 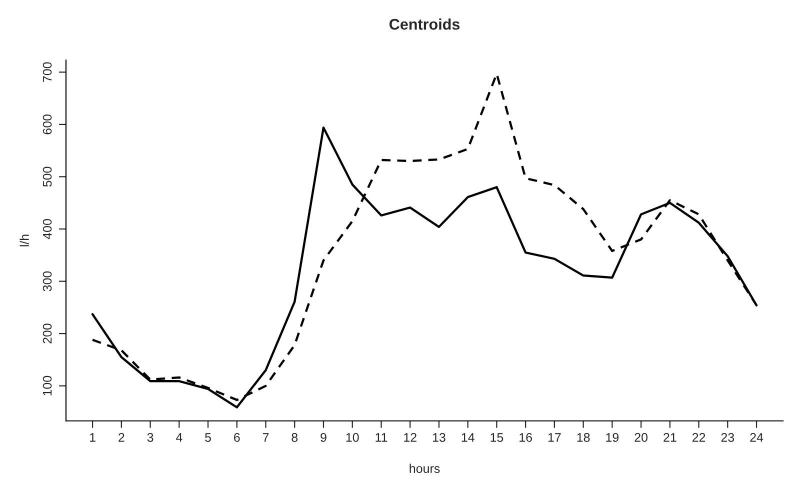 I want to click on x-tick-label: 23, so click(x=727, y=437).